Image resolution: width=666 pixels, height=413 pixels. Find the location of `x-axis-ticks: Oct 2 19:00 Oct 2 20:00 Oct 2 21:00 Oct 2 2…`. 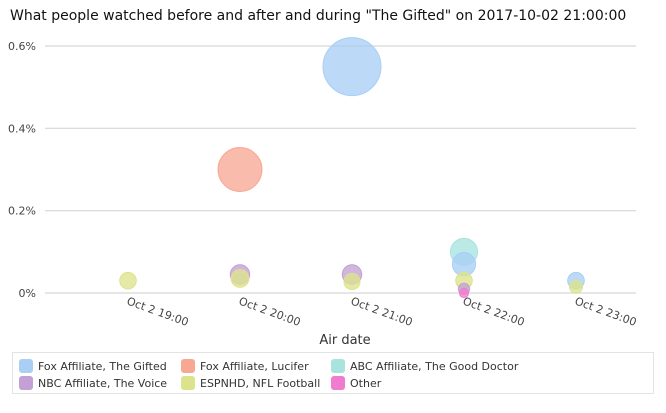

x-axis-ticks: Oct 2 19:00 Oct 2 20:00 Oct 2 21:00 Oct 2 2… is located at coordinates (381, 312).